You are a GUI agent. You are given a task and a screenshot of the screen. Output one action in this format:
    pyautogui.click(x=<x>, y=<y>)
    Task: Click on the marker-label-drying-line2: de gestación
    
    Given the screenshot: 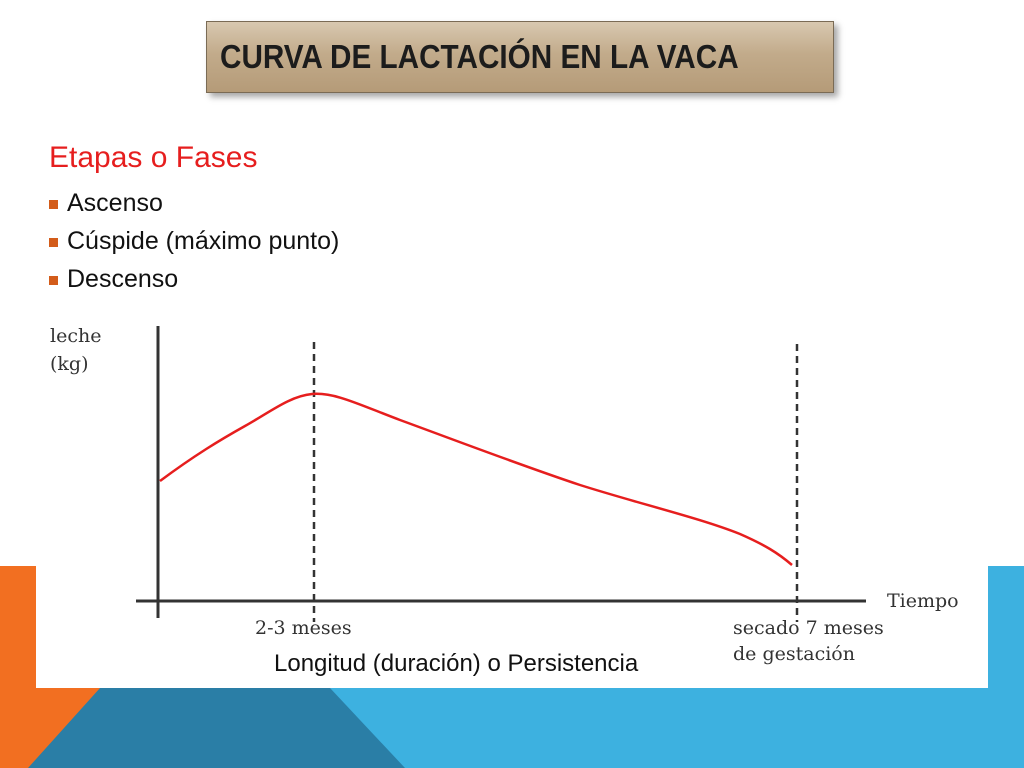 What is the action you would take?
    pyautogui.click(x=794, y=654)
    